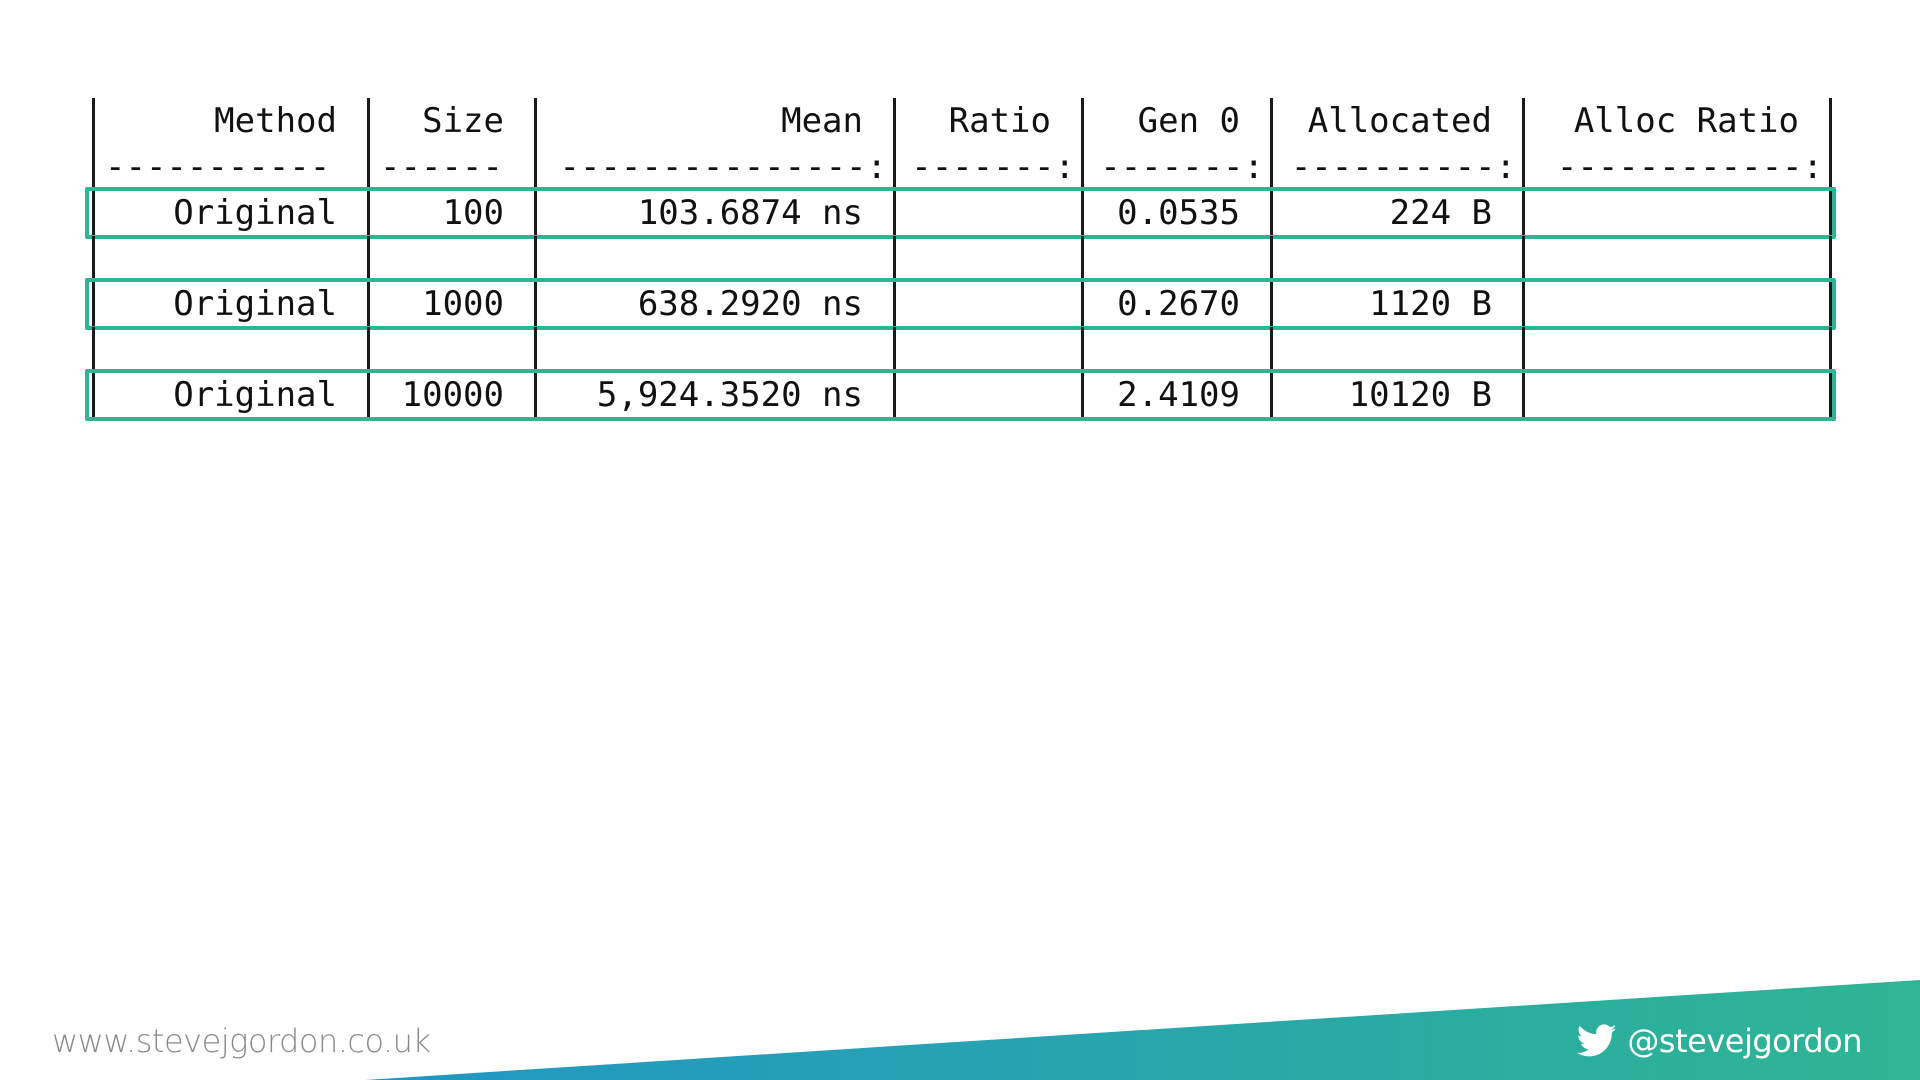  What do you see at coordinates (1396, 304) in the screenshot?
I see `cell-allocated: 1120 B` at bounding box center [1396, 304].